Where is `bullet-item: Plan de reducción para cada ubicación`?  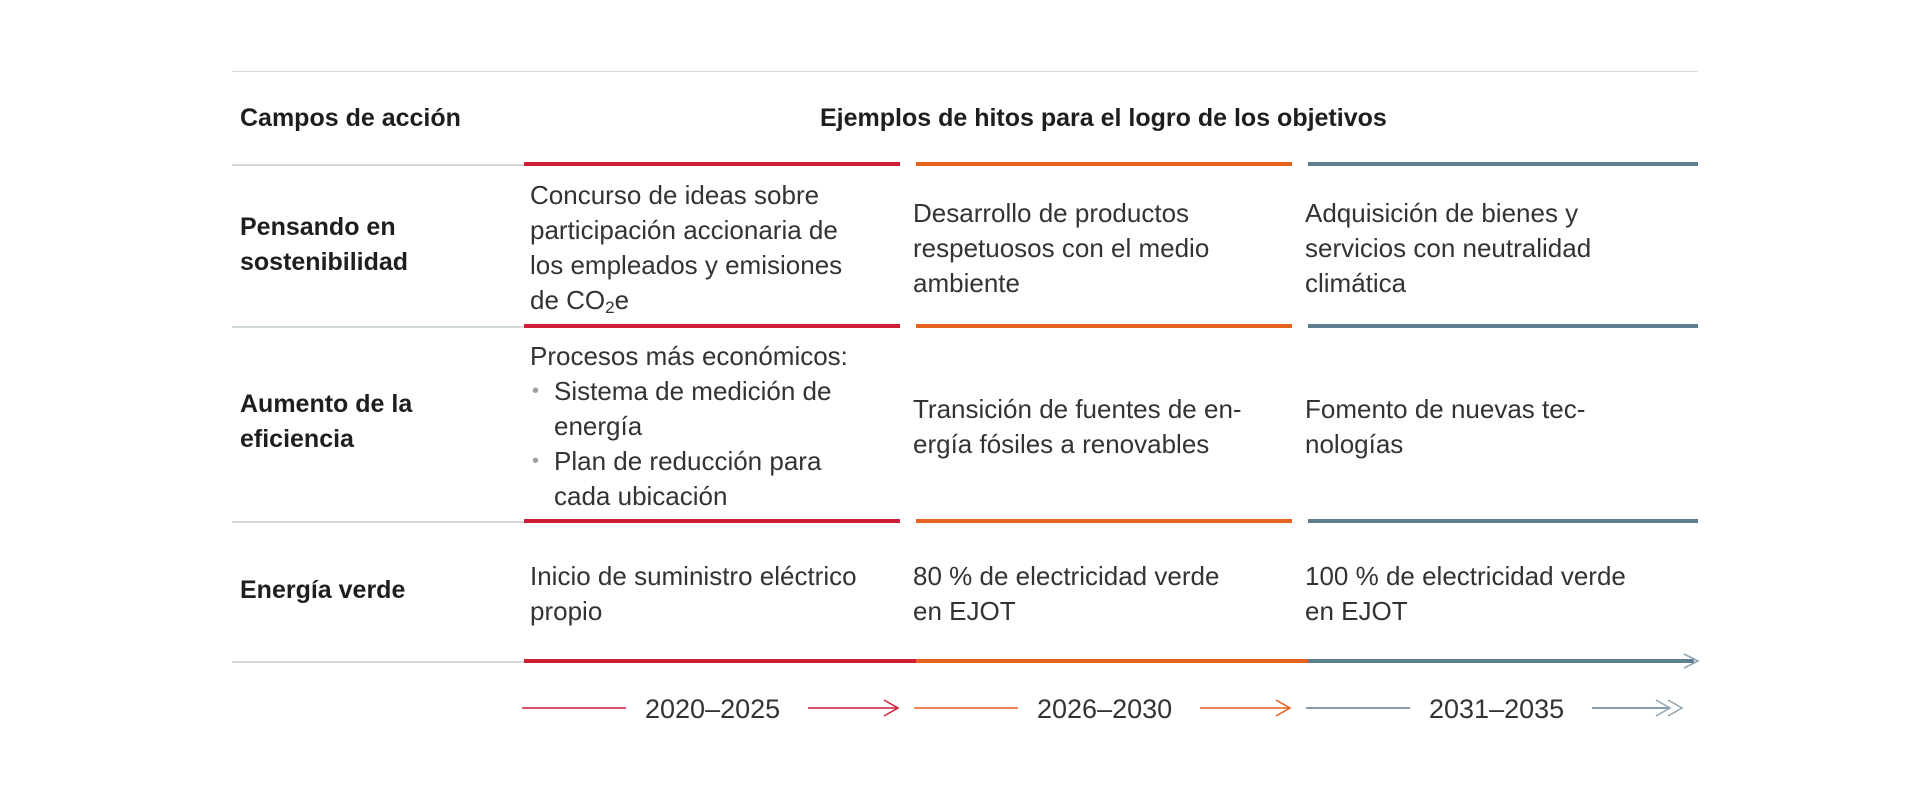
bullet-item: Plan de reducción para cada ubicación is located at coordinates (689, 479).